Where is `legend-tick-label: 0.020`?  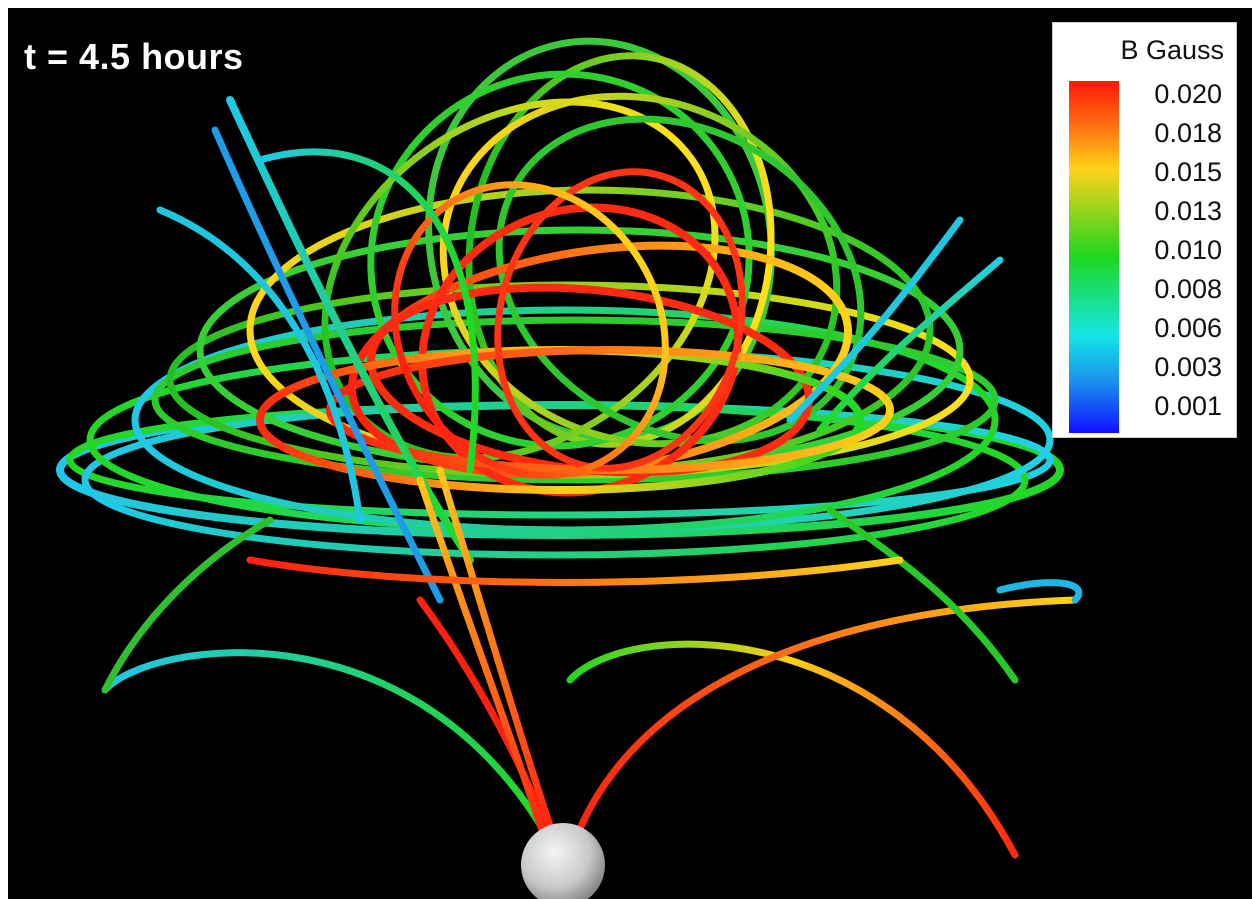 legend-tick-label: 0.020 is located at coordinates (1188, 94).